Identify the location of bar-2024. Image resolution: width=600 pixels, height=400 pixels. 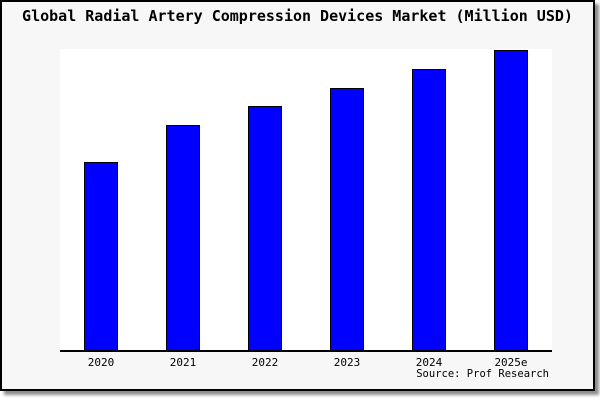
(429, 209).